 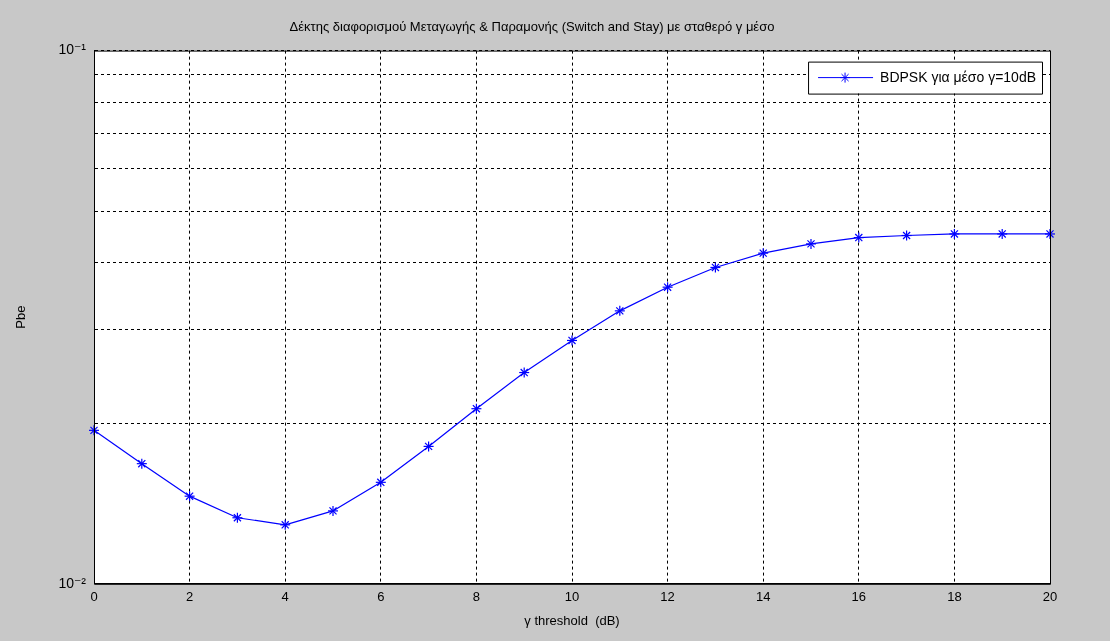 I want to click on x-tick-label: 20, so click(x=1050, y=597).